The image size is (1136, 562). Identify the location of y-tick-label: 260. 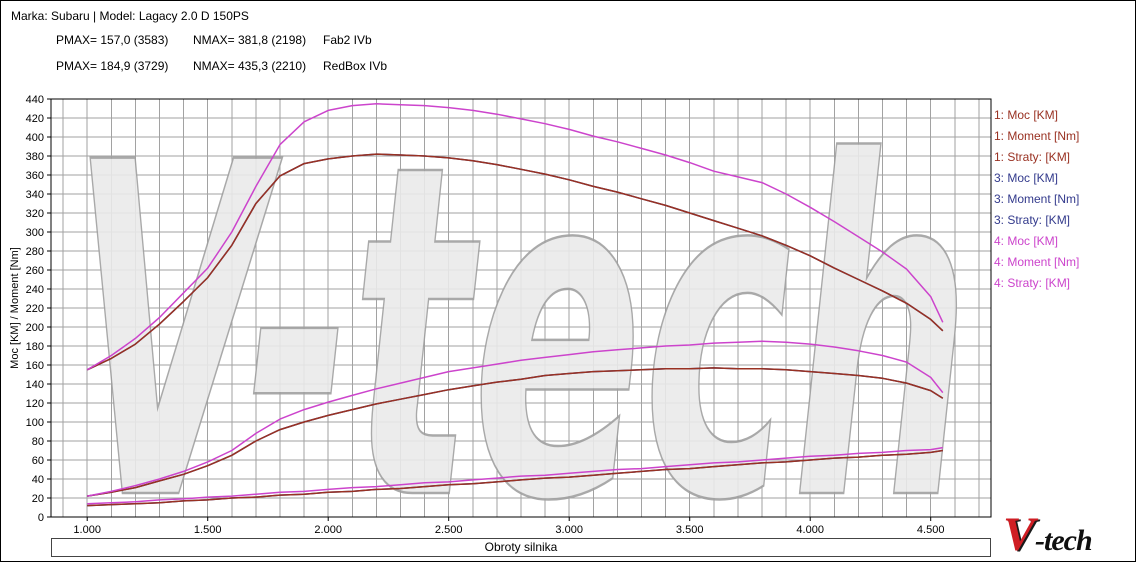
(35, 271).